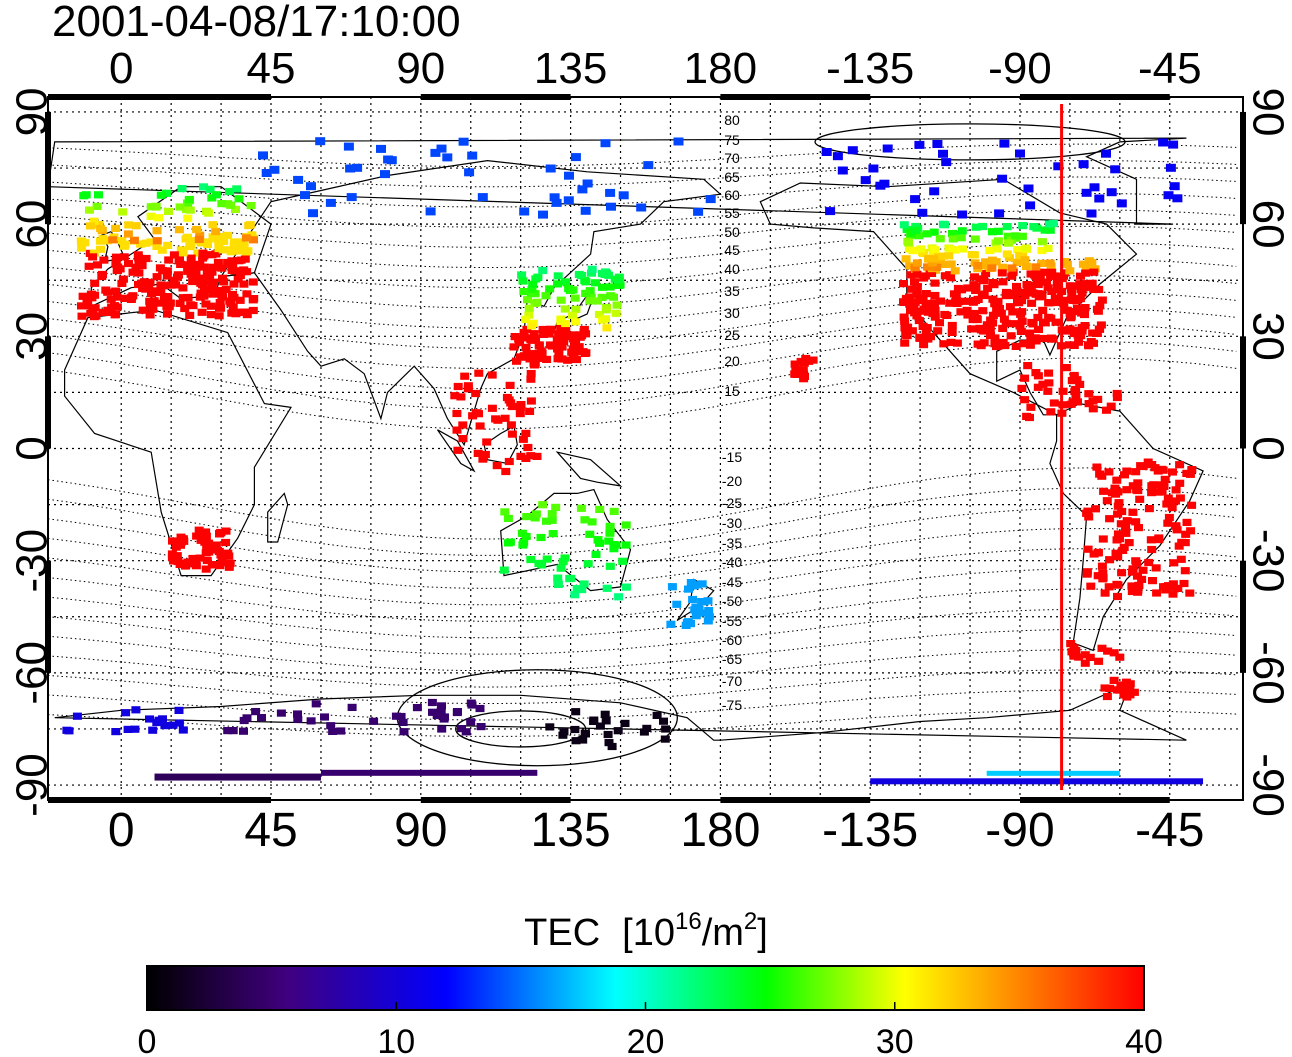  What do you see at coordinates (732, 481) in the screenshot?
I see `mag-lat-label: -20` at bounding box center [732, 481].